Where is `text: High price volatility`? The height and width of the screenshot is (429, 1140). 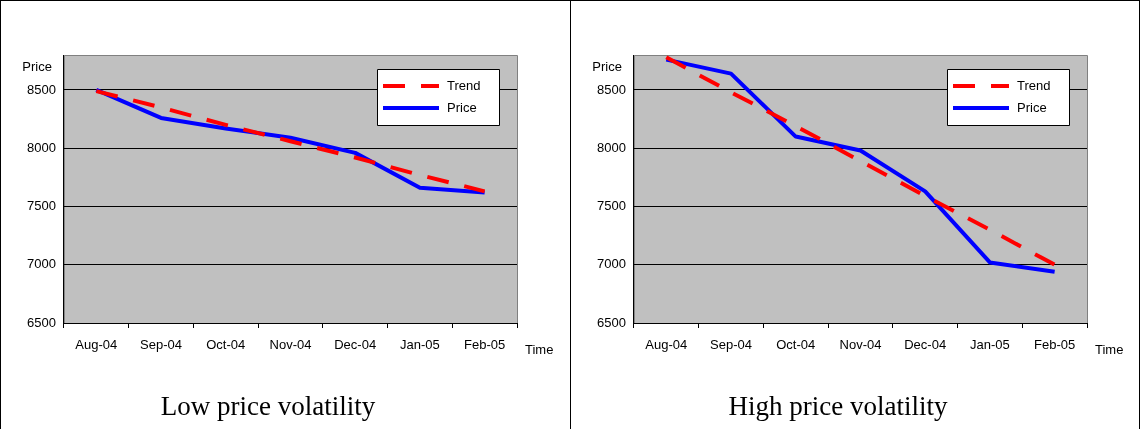
text: High price volatility is located at coordinates (838, 405).